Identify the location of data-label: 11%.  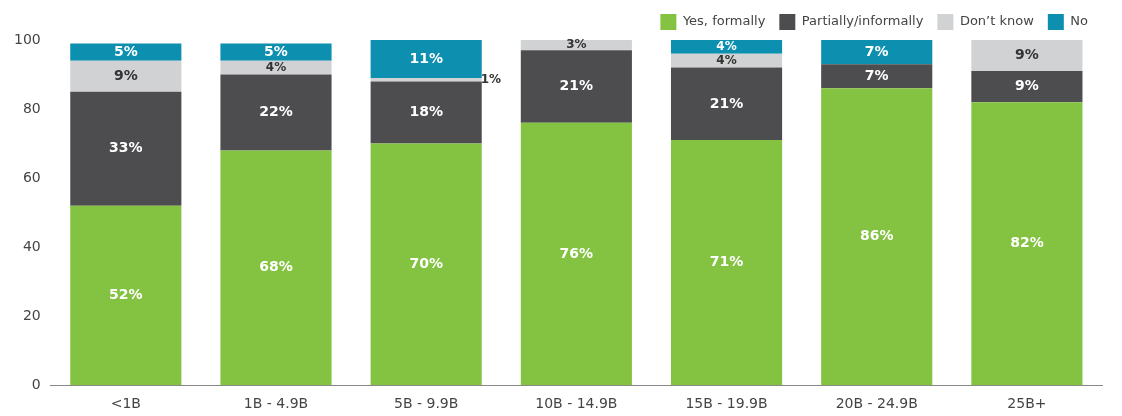
(426, 57).